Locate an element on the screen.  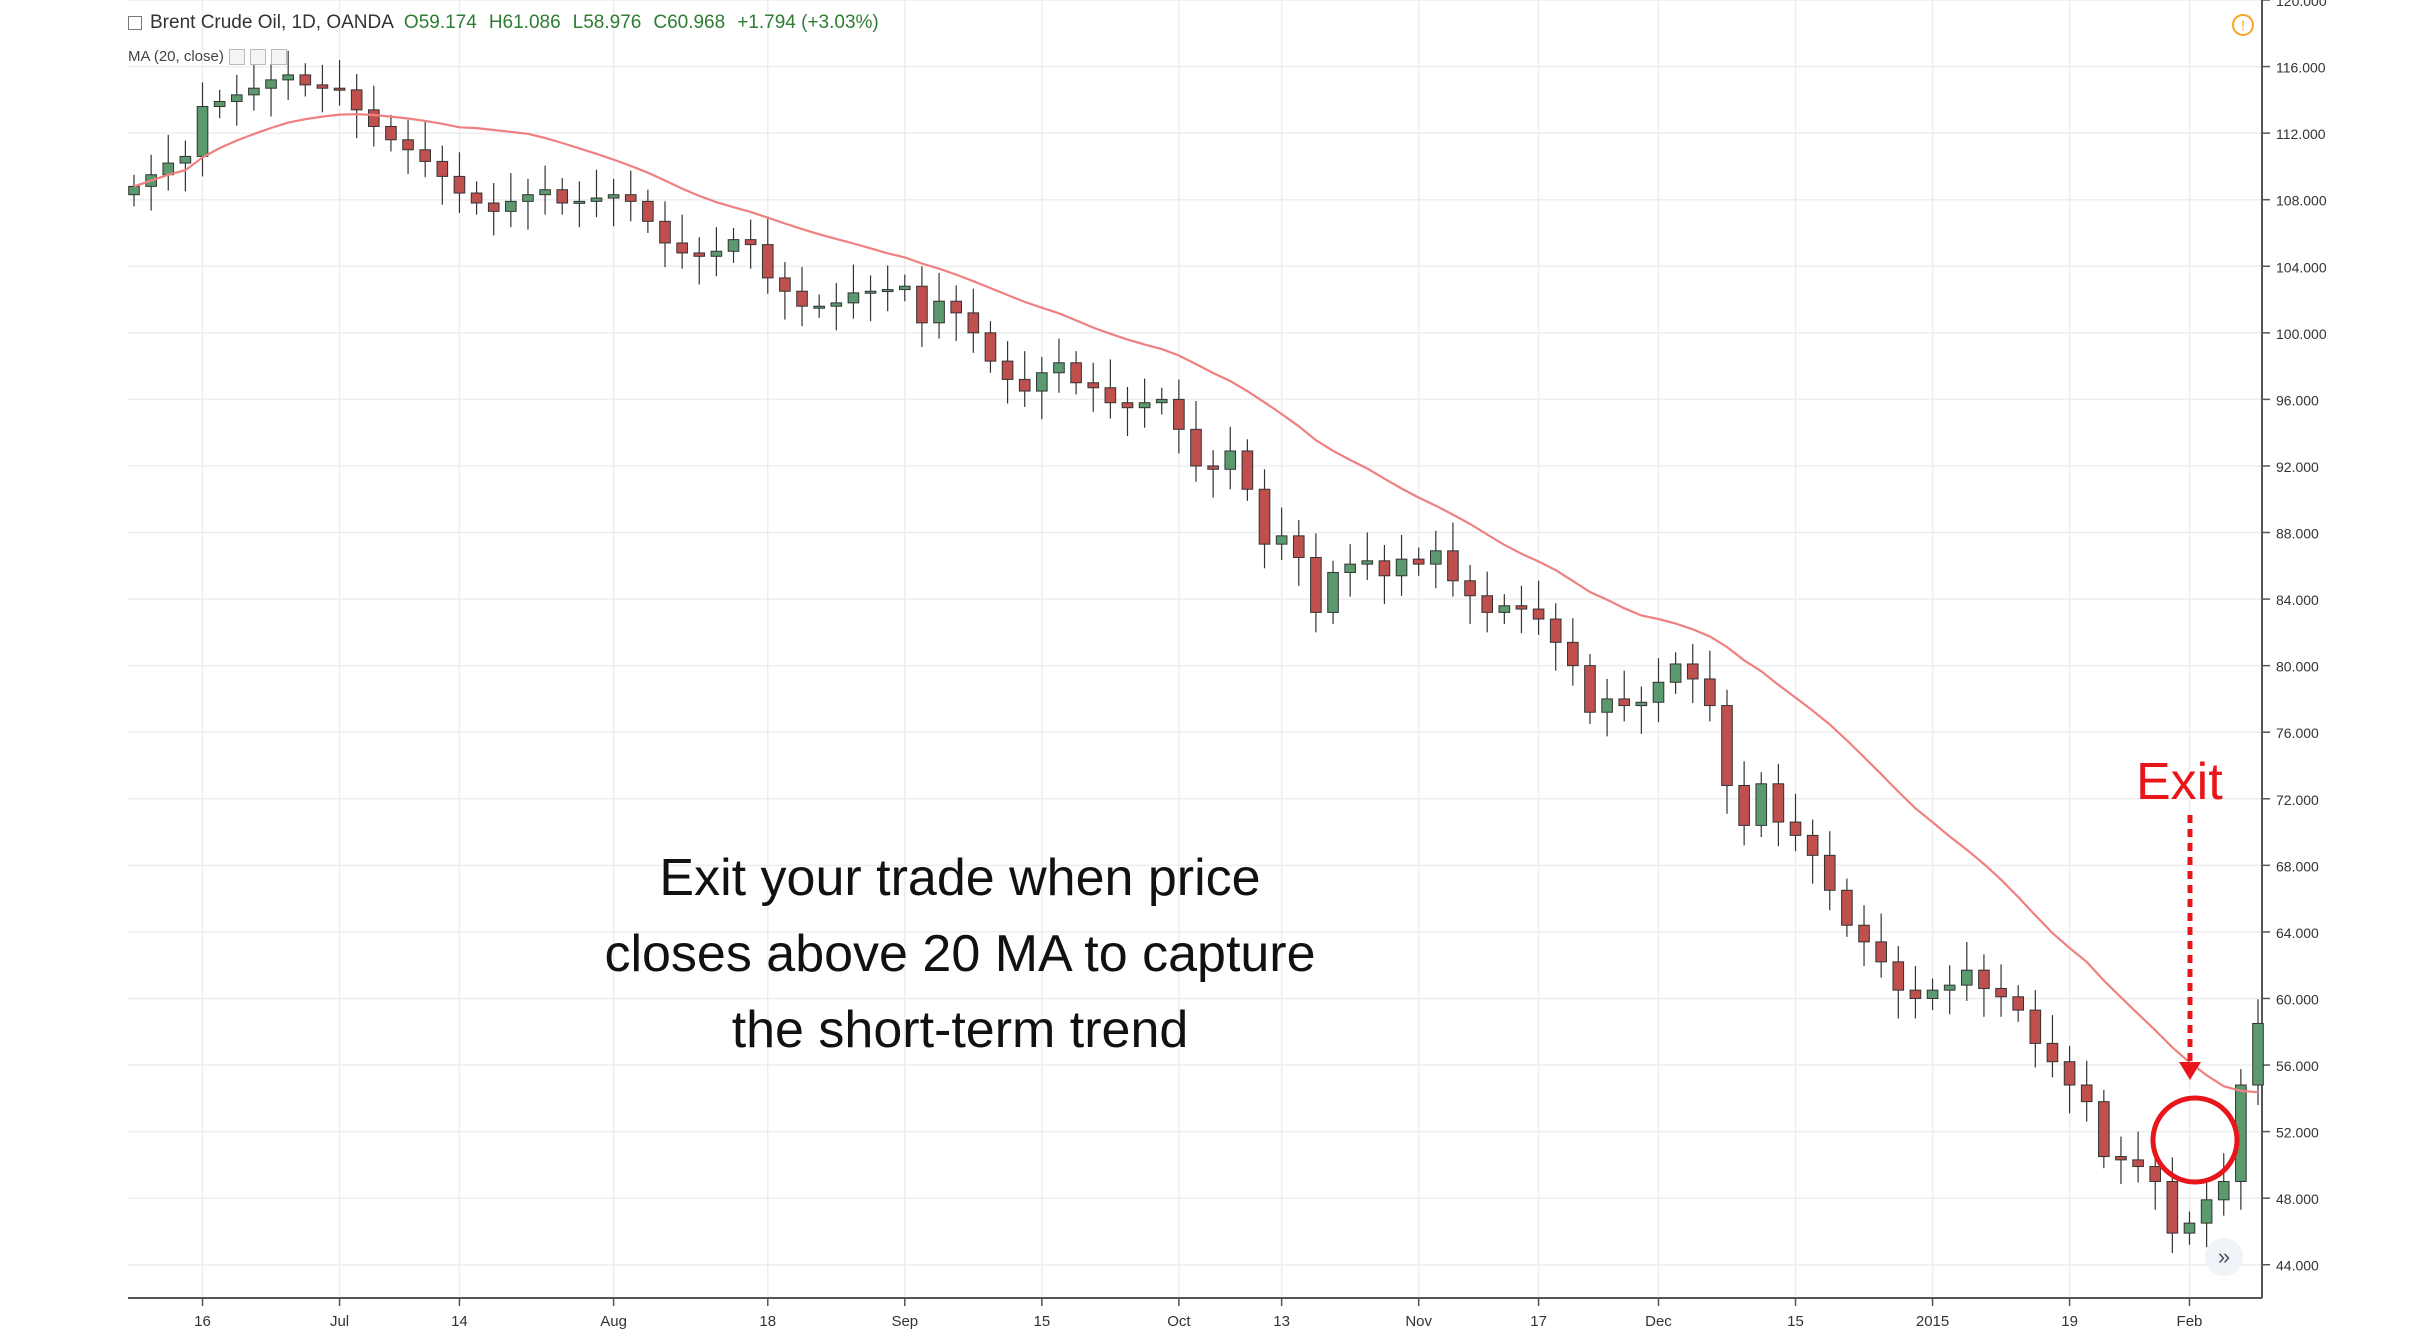
x-tick-label: Sep is located at coordinates (904, 1321).